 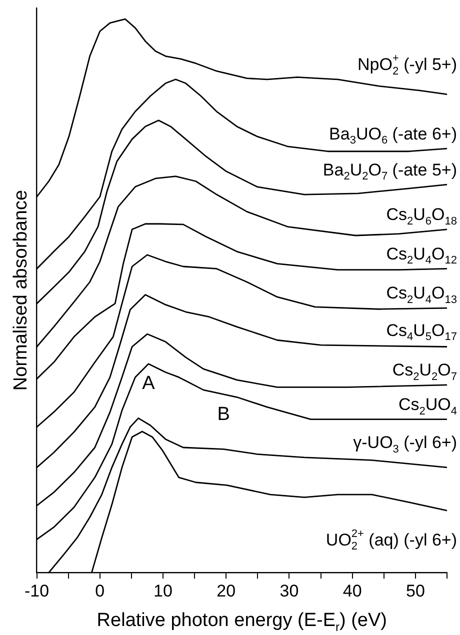 I want to click on x-tick-label: 50, so click(x=415, y=590).